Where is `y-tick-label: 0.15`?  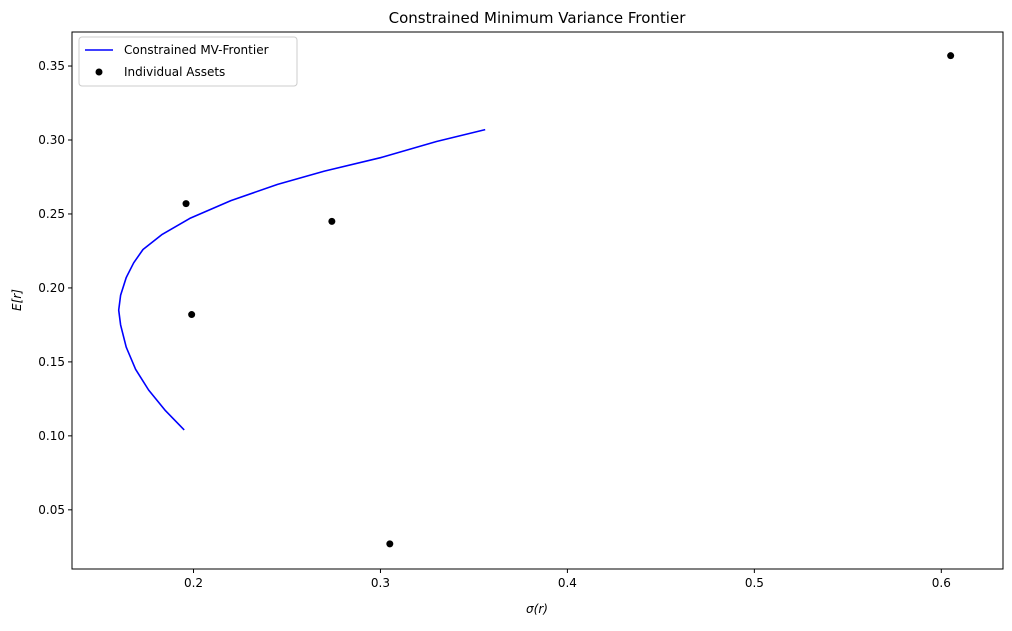 y-tick-label: 0.15 is located at coordinates (51, 362).